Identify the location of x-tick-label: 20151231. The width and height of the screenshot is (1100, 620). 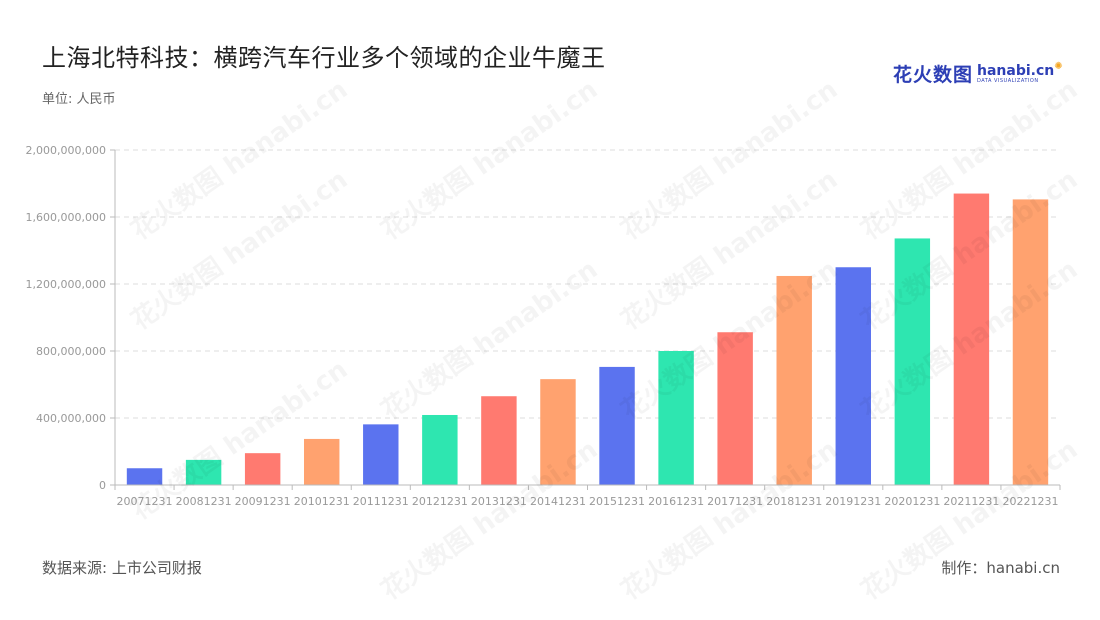
(617, 501).